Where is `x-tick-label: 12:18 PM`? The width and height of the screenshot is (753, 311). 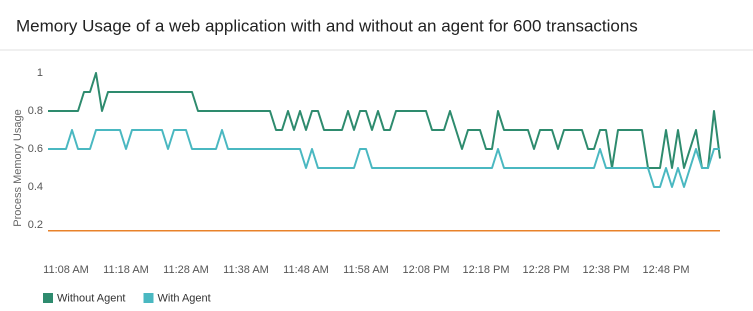
x-tick-label: 12:18 PM is located at coordinates (485, 270).